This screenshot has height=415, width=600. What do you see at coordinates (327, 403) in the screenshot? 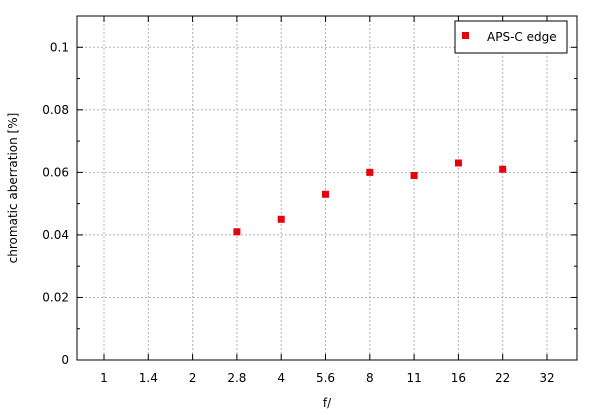
I see `x-axis-label: f/` at bounding box center [327, 403].